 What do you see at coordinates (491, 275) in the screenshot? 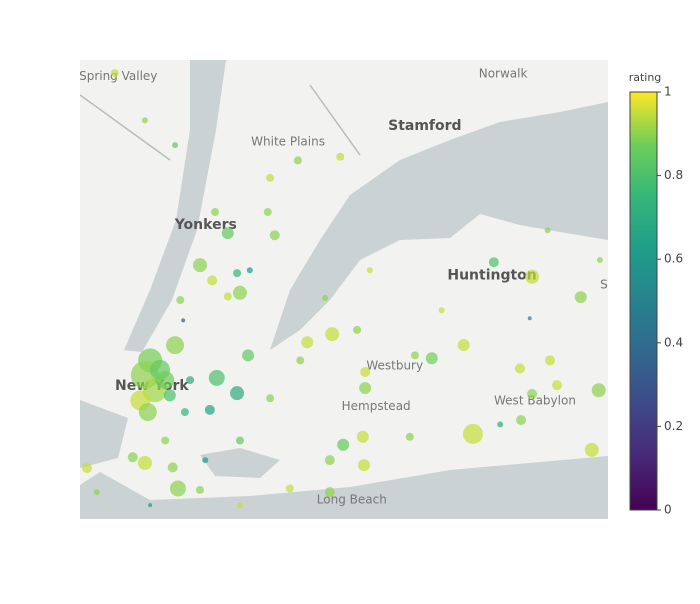
I see `place-label: Huntington` at bounding box center [491, 275].